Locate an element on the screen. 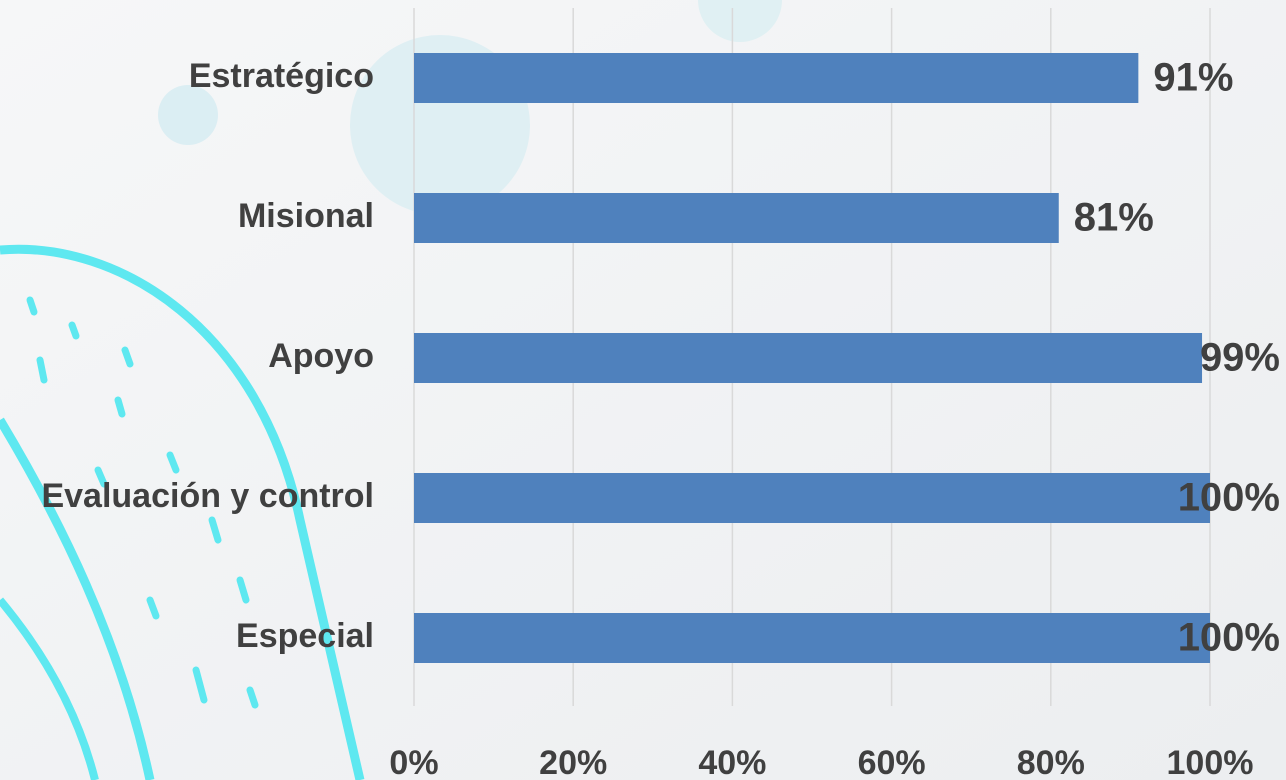  x-tick-label: 0% is located at coordinates (413, 762).